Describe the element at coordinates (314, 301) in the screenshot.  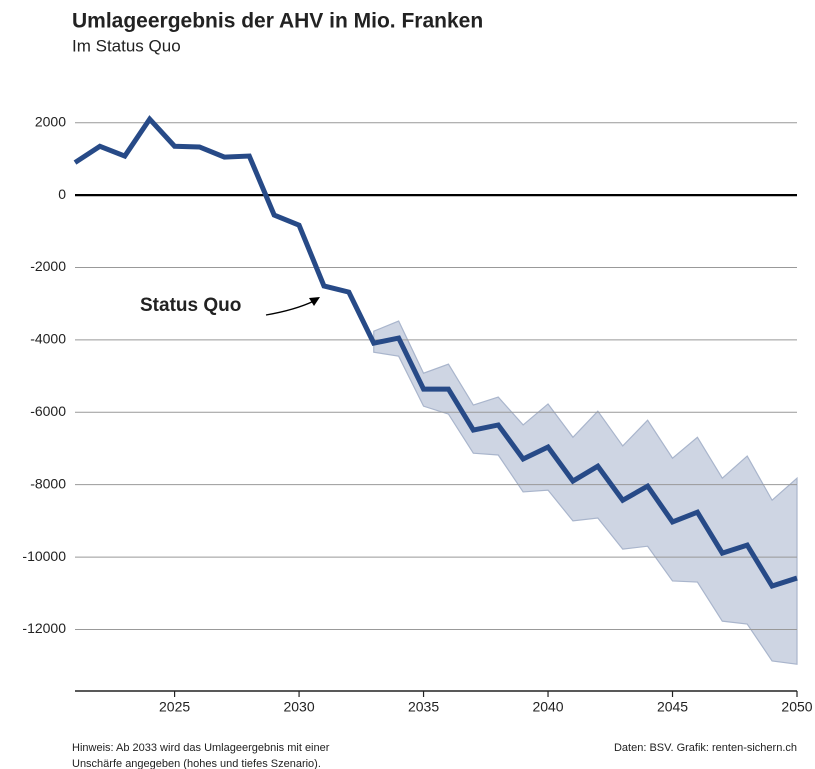
I see `arrow-head` at that location.